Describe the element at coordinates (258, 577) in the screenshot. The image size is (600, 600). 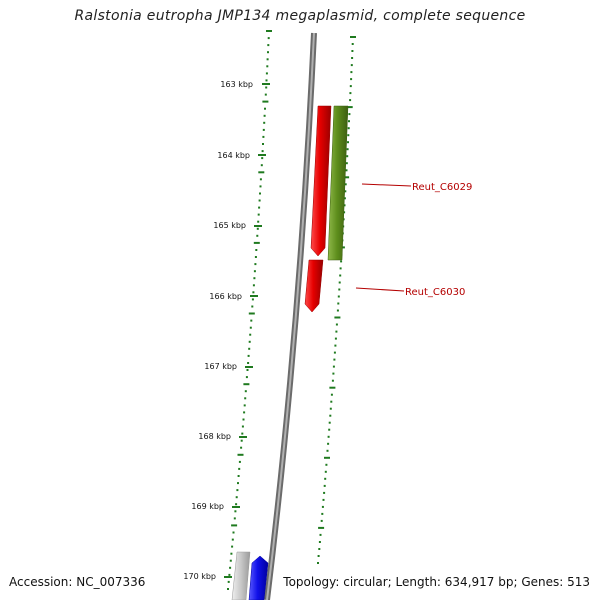
I see `gene-blue` at that location.